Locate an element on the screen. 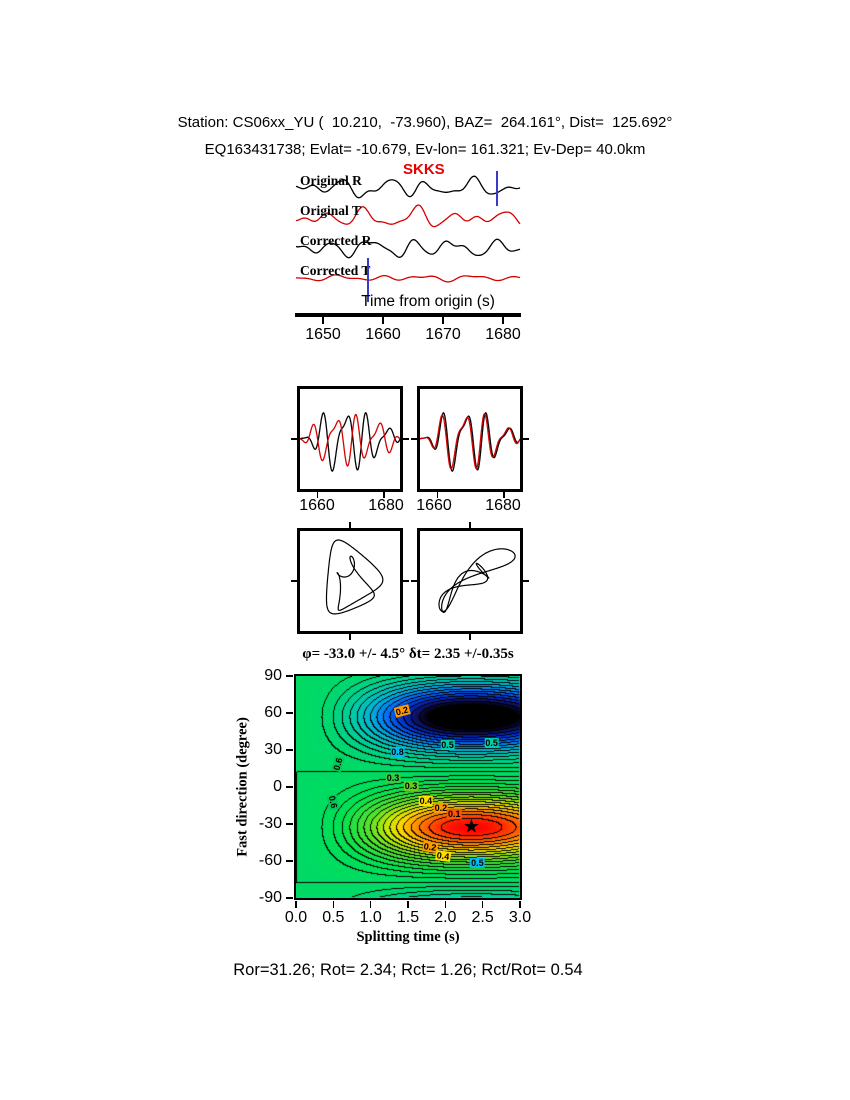  seis-tick-label: 1680 is located at coordinates (503, 334).